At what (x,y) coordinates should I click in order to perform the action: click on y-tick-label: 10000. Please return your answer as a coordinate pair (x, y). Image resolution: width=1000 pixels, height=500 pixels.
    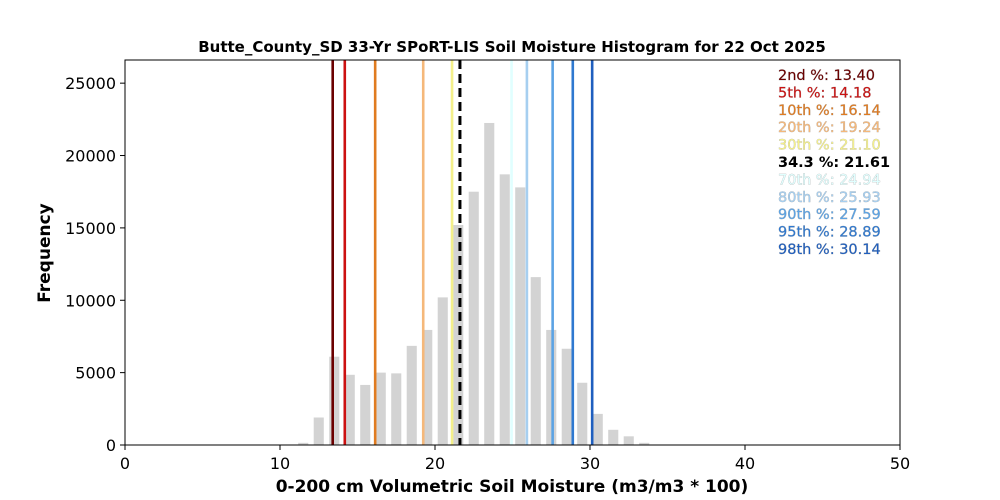
    Looking at the image, I should click on (90, 300).